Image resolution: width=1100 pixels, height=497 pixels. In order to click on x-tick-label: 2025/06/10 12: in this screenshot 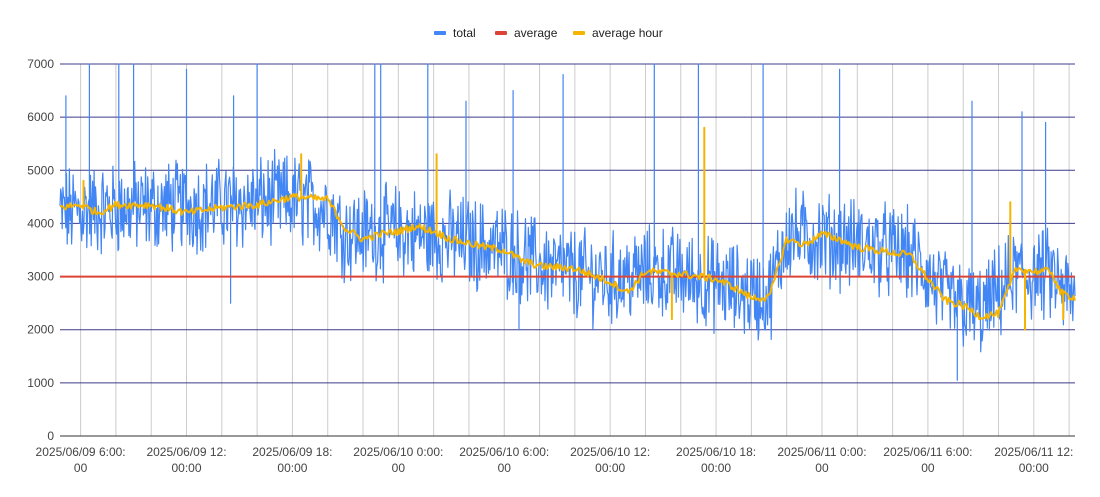, I will do `click(610, 452)`.